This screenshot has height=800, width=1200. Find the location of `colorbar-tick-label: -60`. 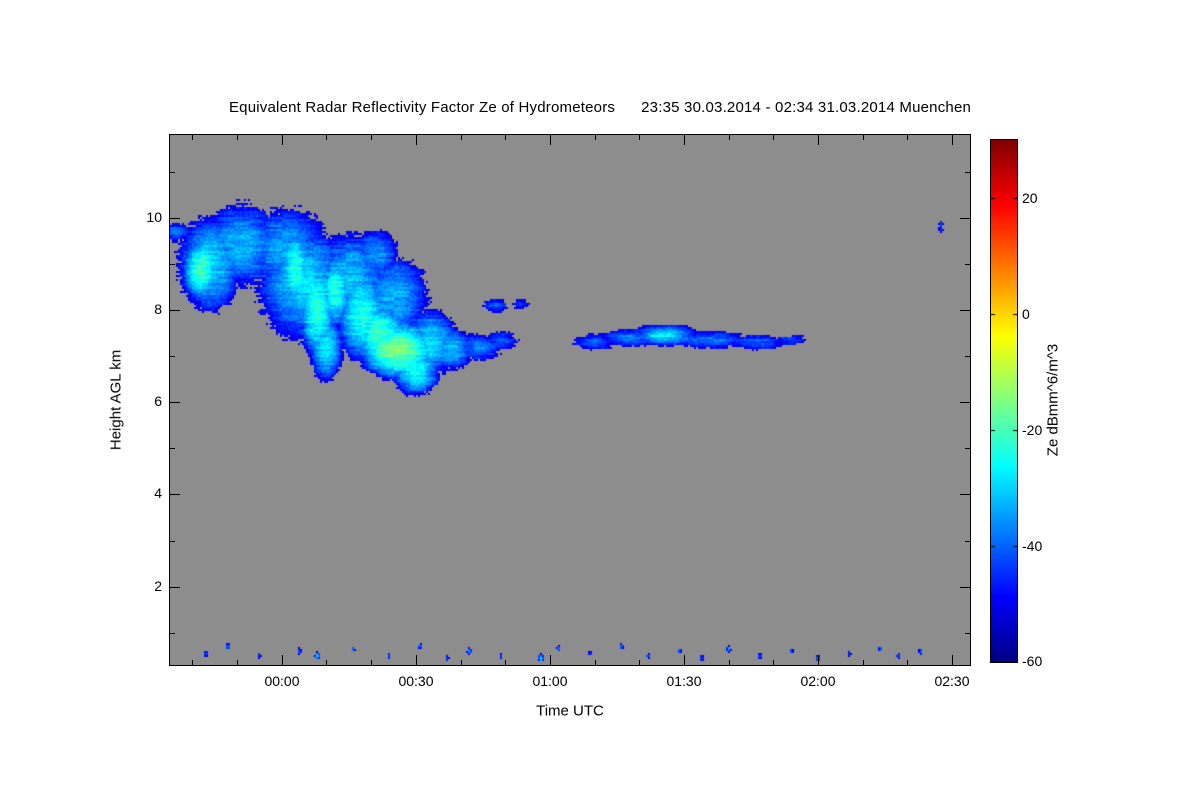

colorbar-tick-label: -60 is located at coordinates (1032, 661).